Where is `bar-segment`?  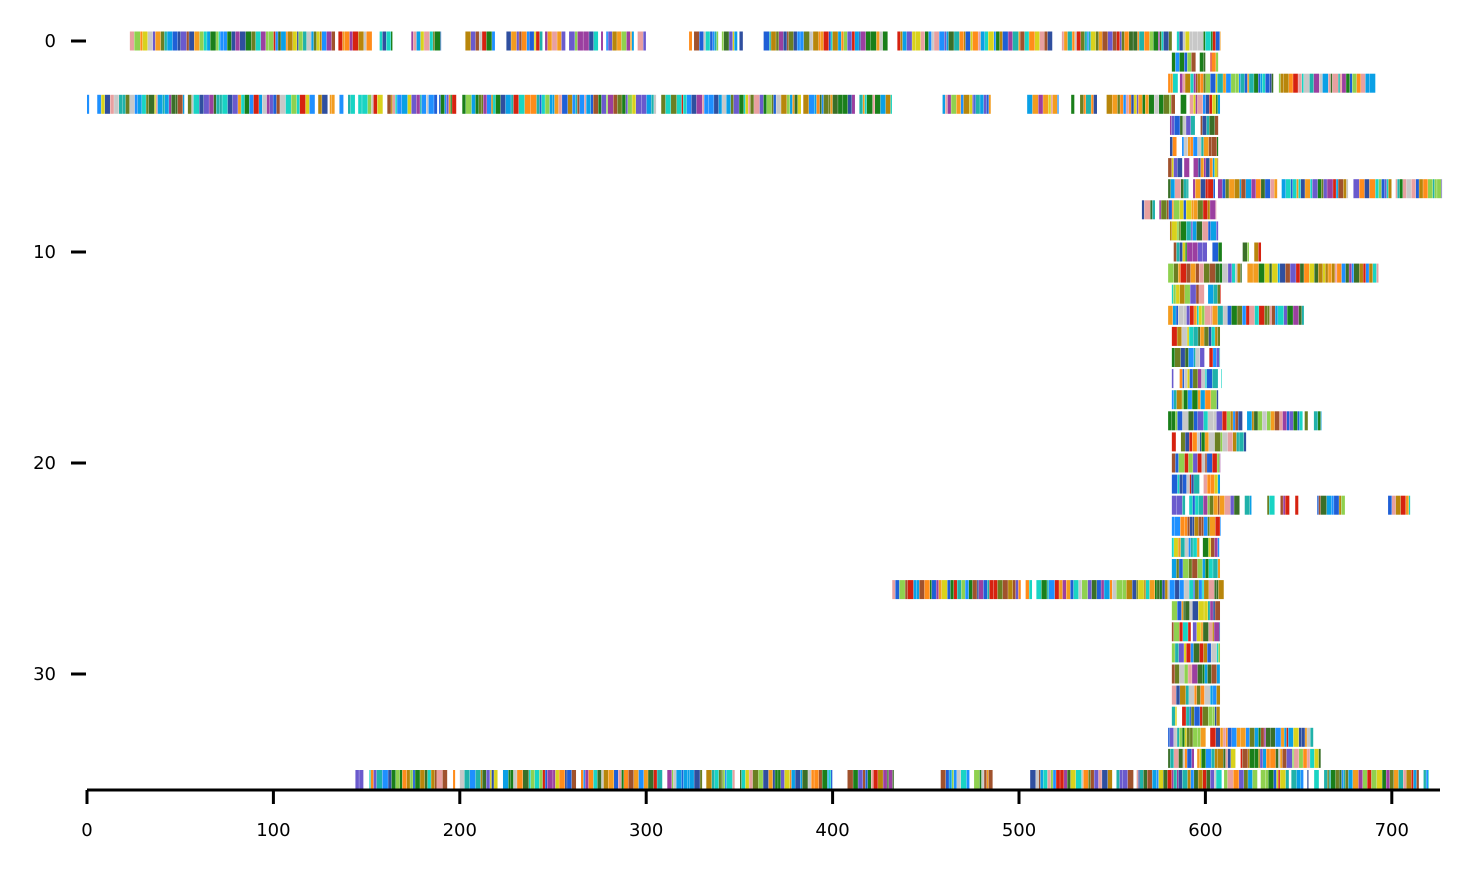 bar-segment is located at coordinates (1084, 104).